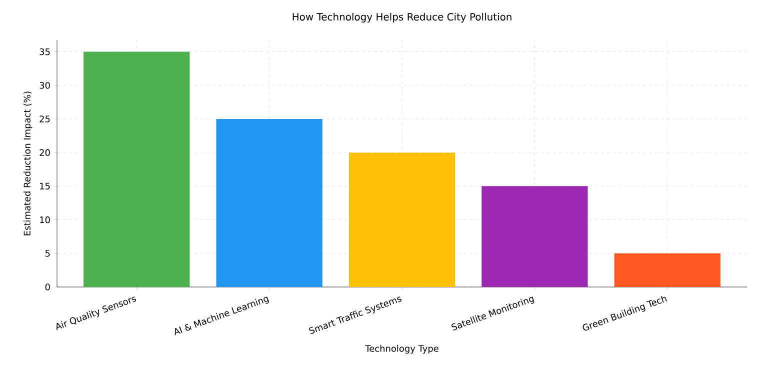 This screenshot has height=379, width=758. Describe the element at coordinates (28, 164) in the screenshot. I see `y-axis-title: Estimated Reduction Impact (%)` at that location.